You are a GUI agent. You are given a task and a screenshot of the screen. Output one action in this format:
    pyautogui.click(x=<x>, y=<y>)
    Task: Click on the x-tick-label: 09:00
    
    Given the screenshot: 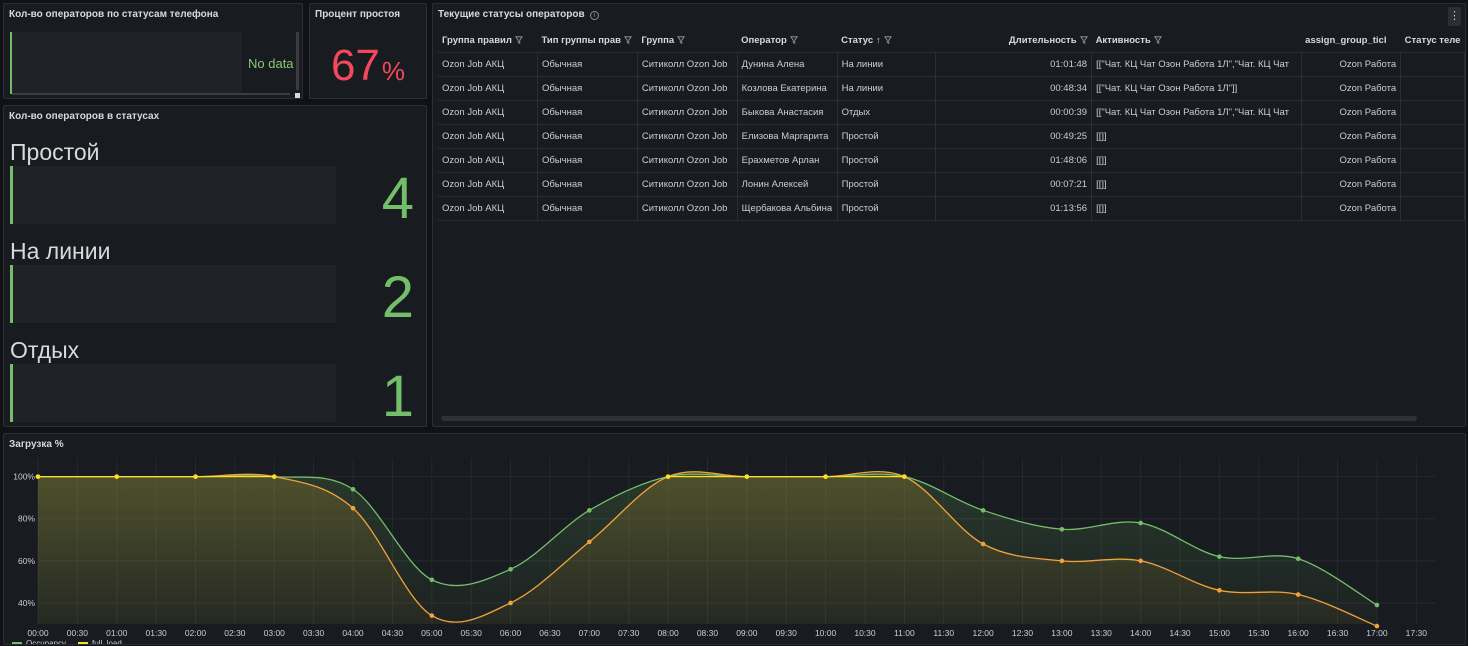 What is the action you would take?
    pyautogui.click(x=747, y=633)
    